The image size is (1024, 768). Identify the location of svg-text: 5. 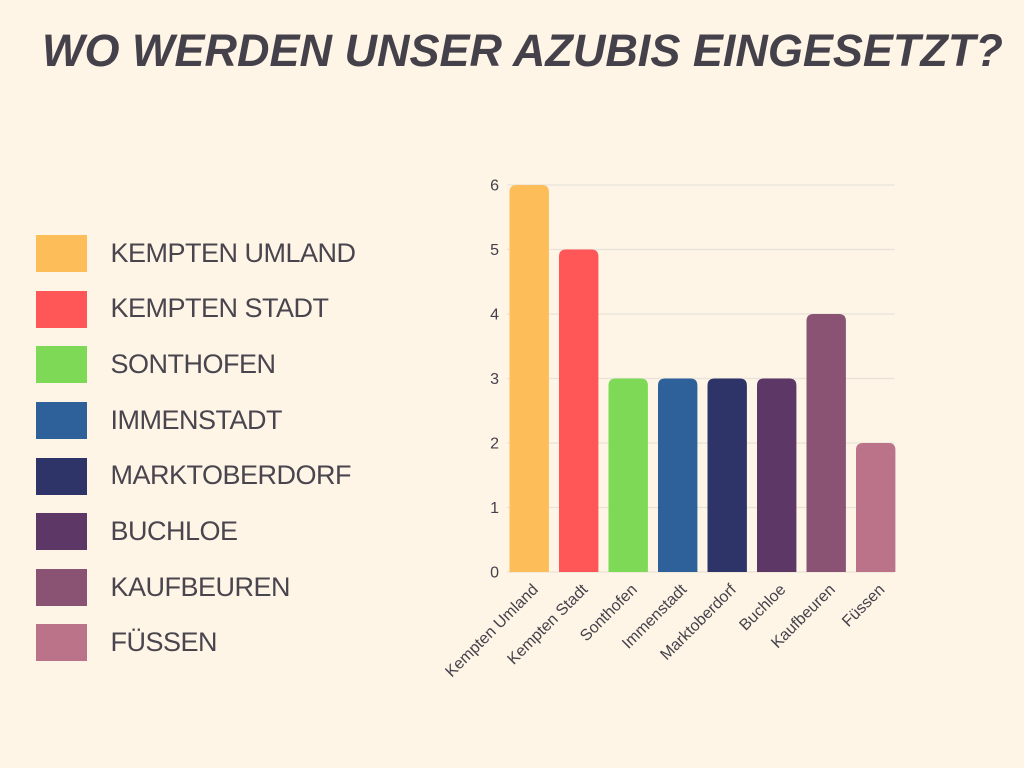
(494, 250).